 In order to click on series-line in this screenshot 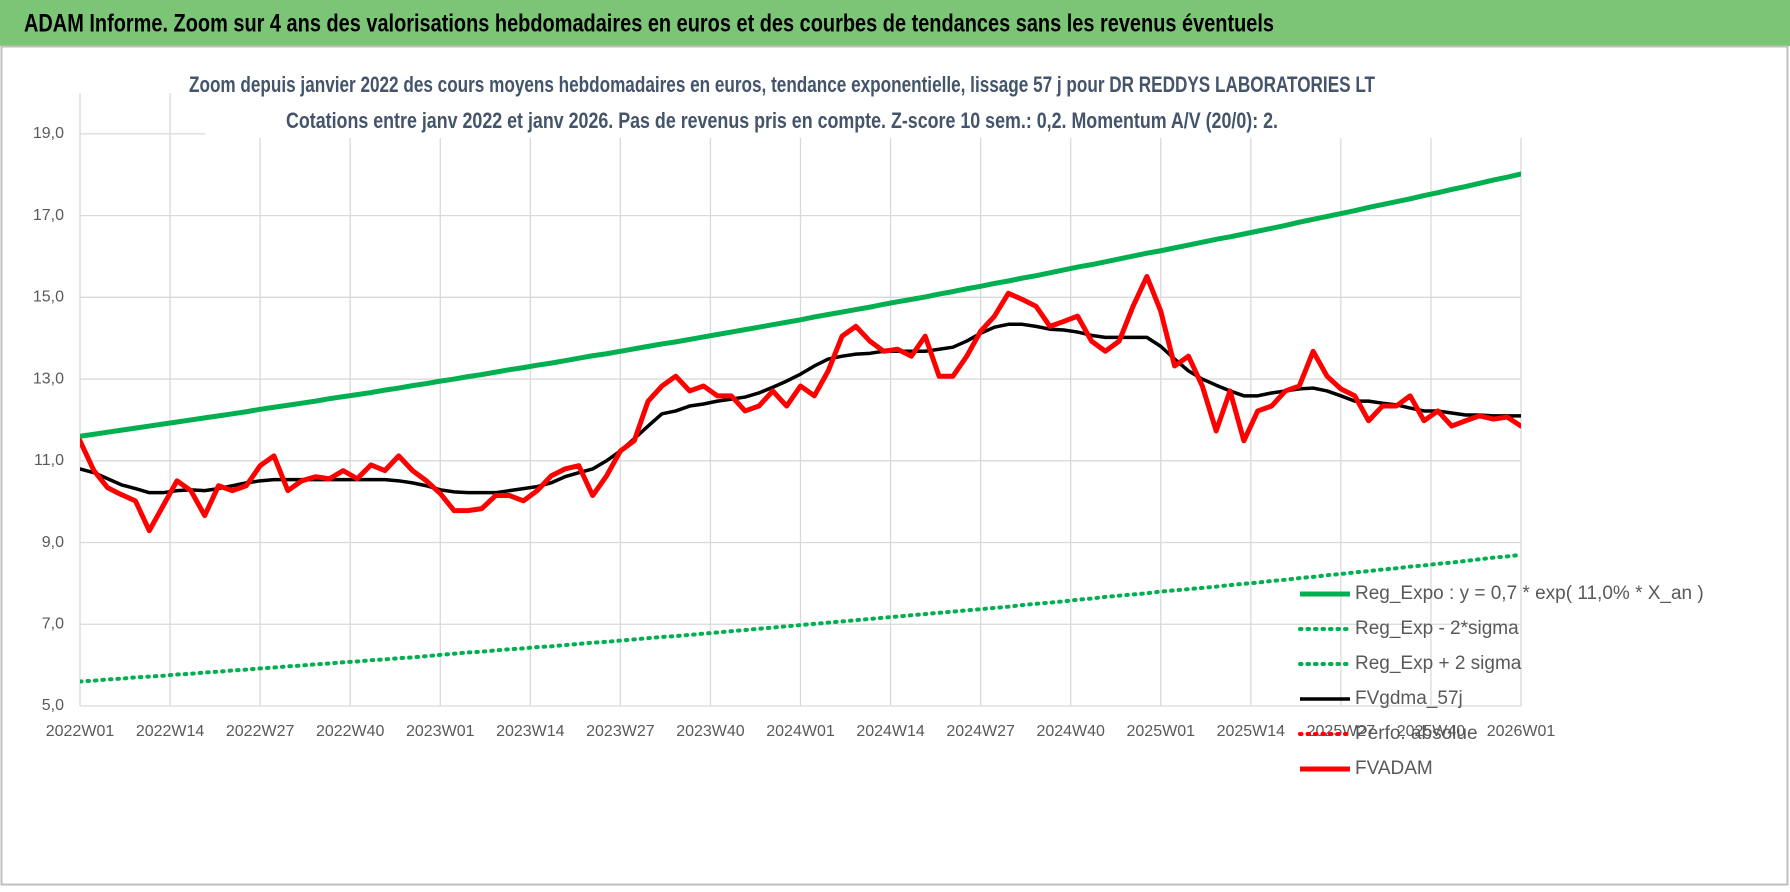, I will do `click(800, 618)`.